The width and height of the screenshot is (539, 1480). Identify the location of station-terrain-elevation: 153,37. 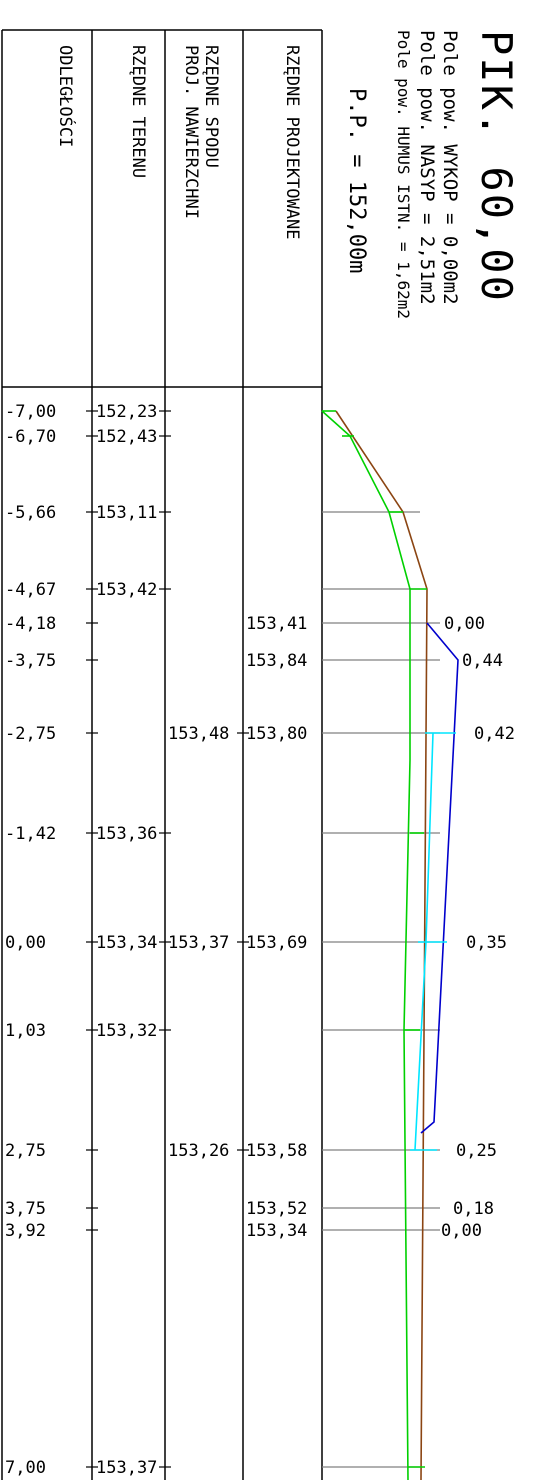
(126, 1468).